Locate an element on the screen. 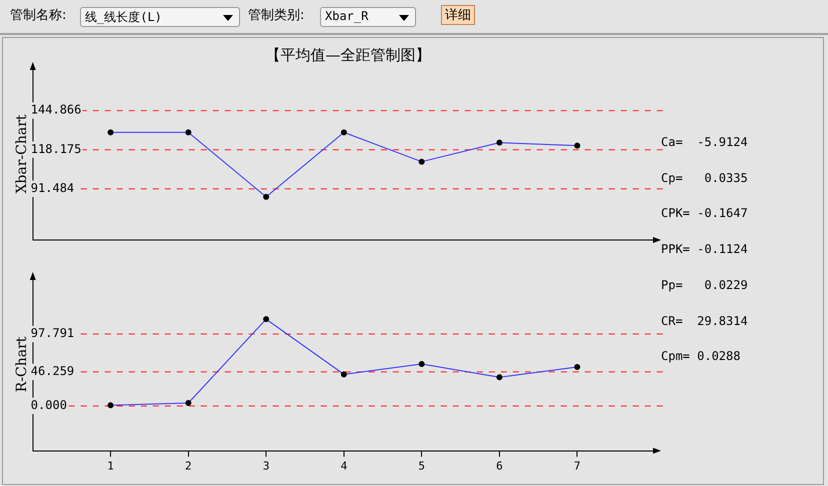 This screenshot has width=828, height=486. x-tick-label: 3 is located at coordinates (266, 465).